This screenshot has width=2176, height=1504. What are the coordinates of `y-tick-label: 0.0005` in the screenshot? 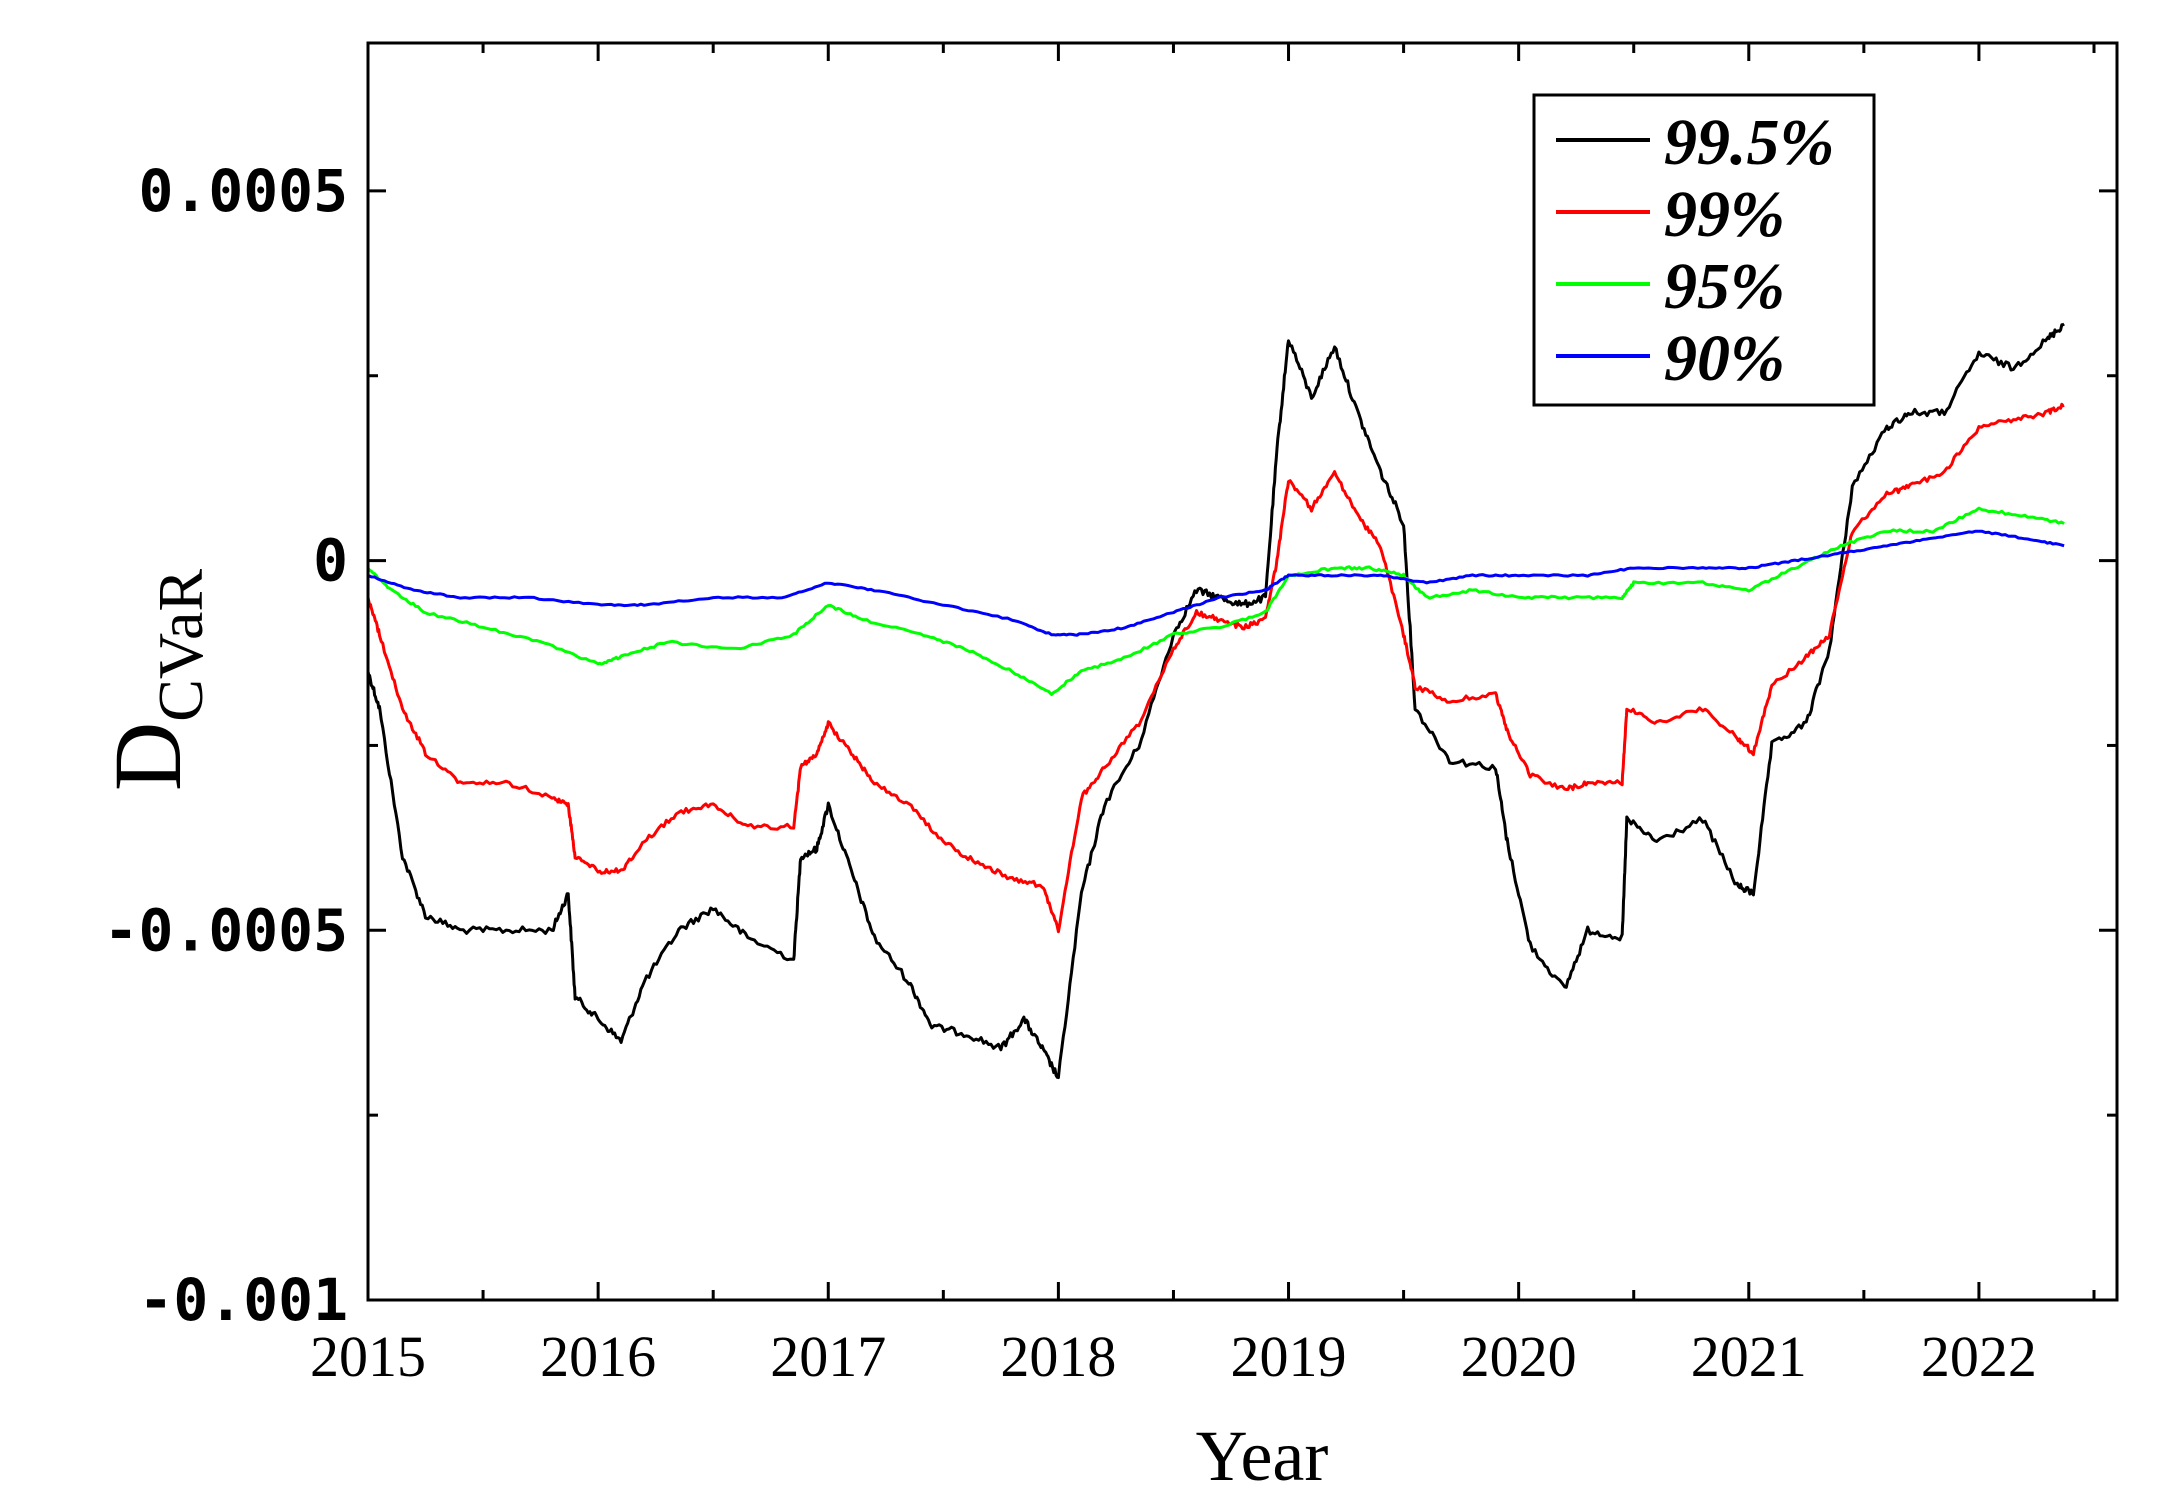 It's located at (243, 191).